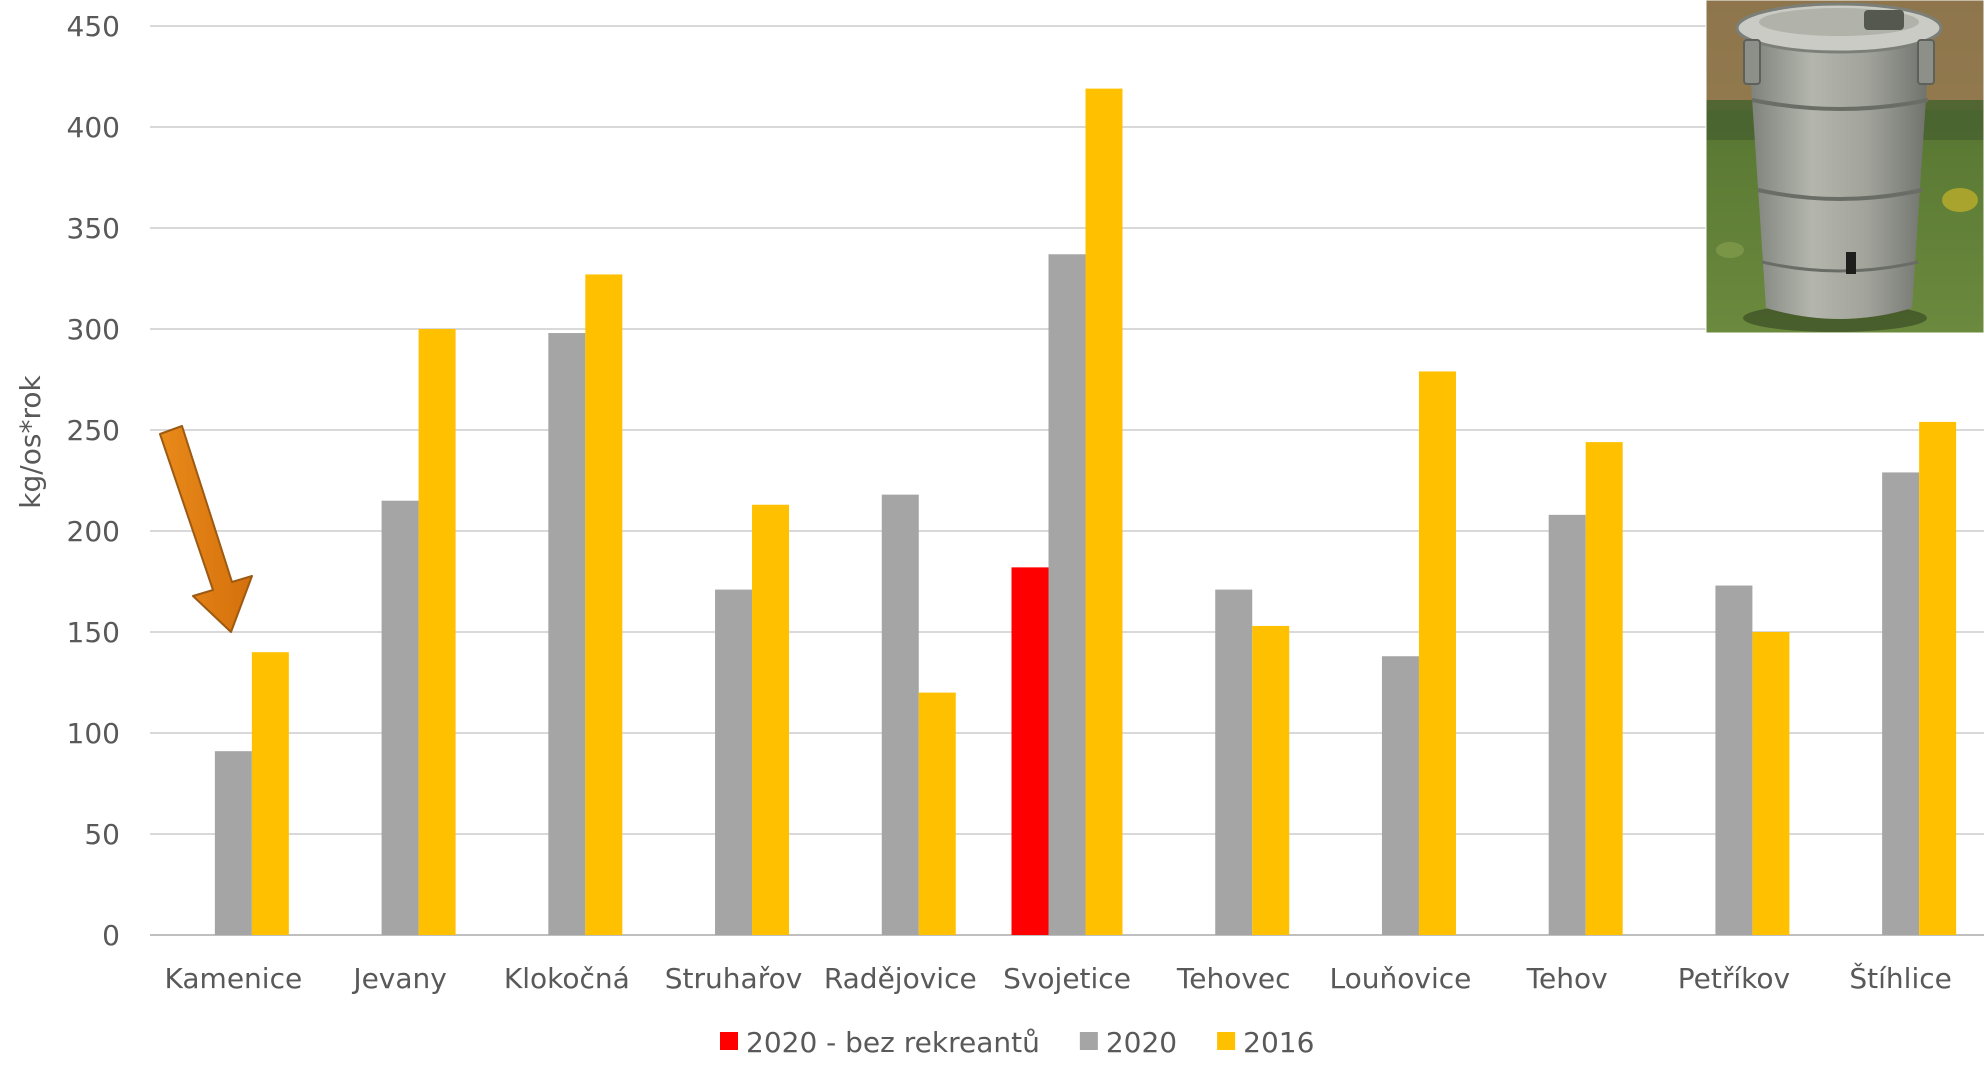 This screenshot has height=1071, width=1984. I want to click on y-tick-label: 300, so click(93, 329).